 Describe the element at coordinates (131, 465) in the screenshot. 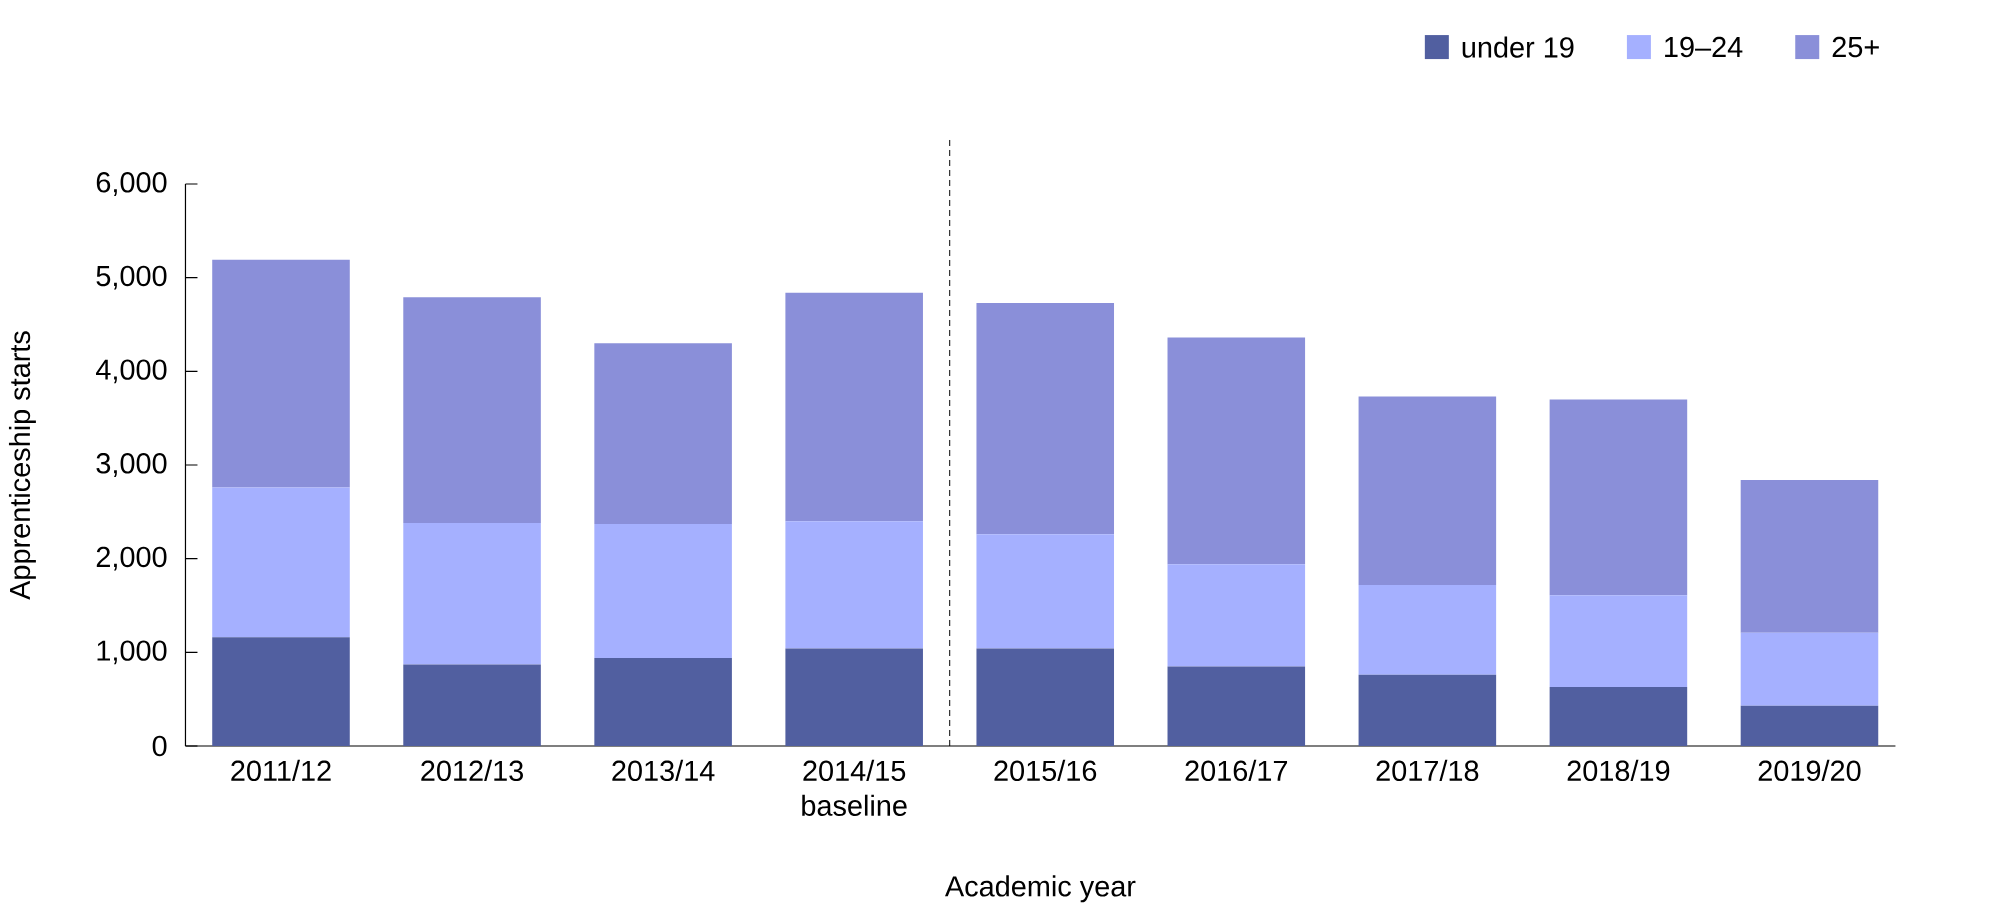

I see `y-tick-label: 3,000` at that location.